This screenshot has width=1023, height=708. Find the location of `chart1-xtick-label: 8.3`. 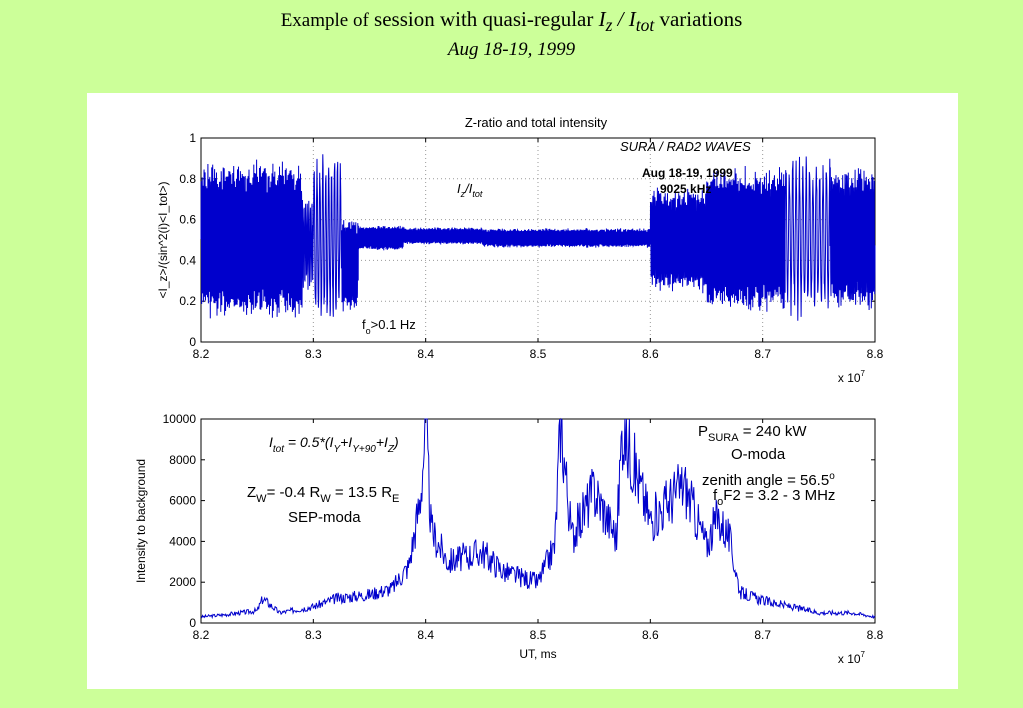

chart1-xtick-label: 8.3 is located at coordinates (313, 354).